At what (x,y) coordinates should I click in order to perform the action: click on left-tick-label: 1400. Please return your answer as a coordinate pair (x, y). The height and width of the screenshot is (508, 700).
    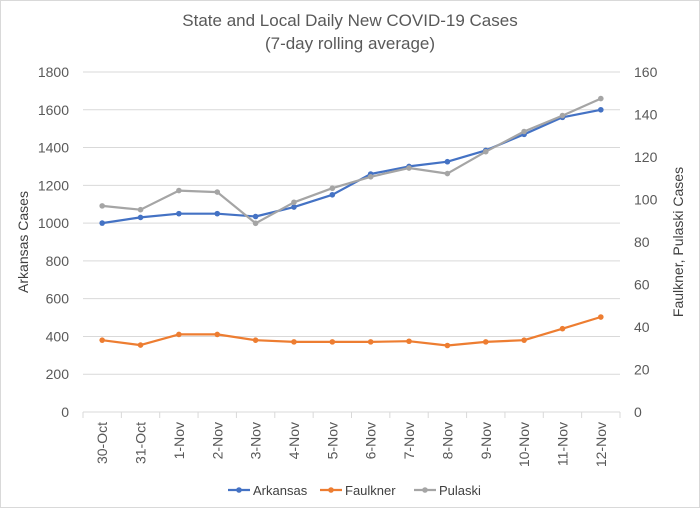
    Looking at the image, I should click on (53, 148).